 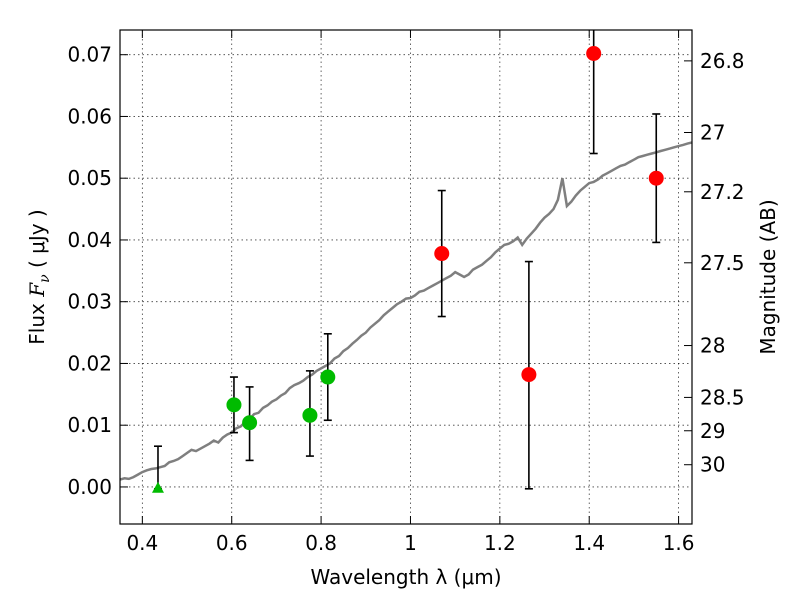 I want to click on y-tick-label: 0.03, so click(x=89, y=302).